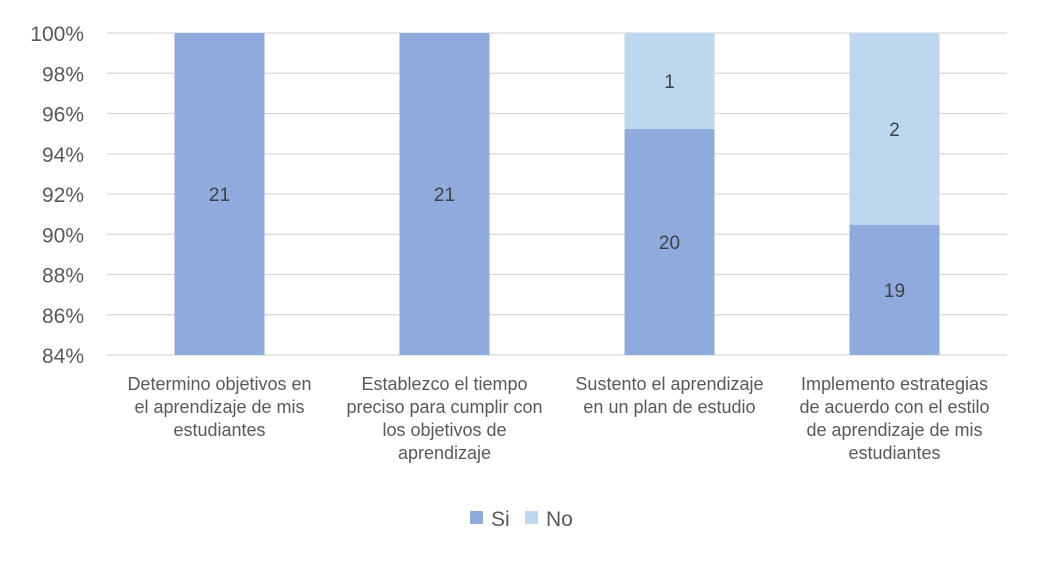 This screenshot has height=573, width=1045. I want to click on y-tick-label: 86%, so click(63, 316).